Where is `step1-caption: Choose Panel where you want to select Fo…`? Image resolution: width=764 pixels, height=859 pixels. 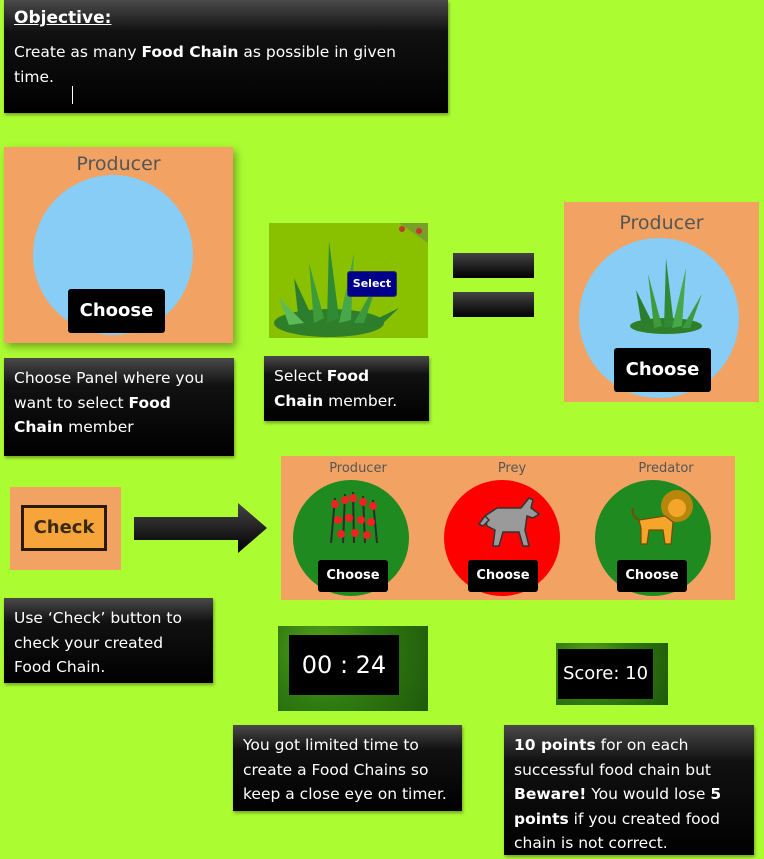
step1-caption: Choose Panel where you want to select Fo… is located at coordinates (119, 407).